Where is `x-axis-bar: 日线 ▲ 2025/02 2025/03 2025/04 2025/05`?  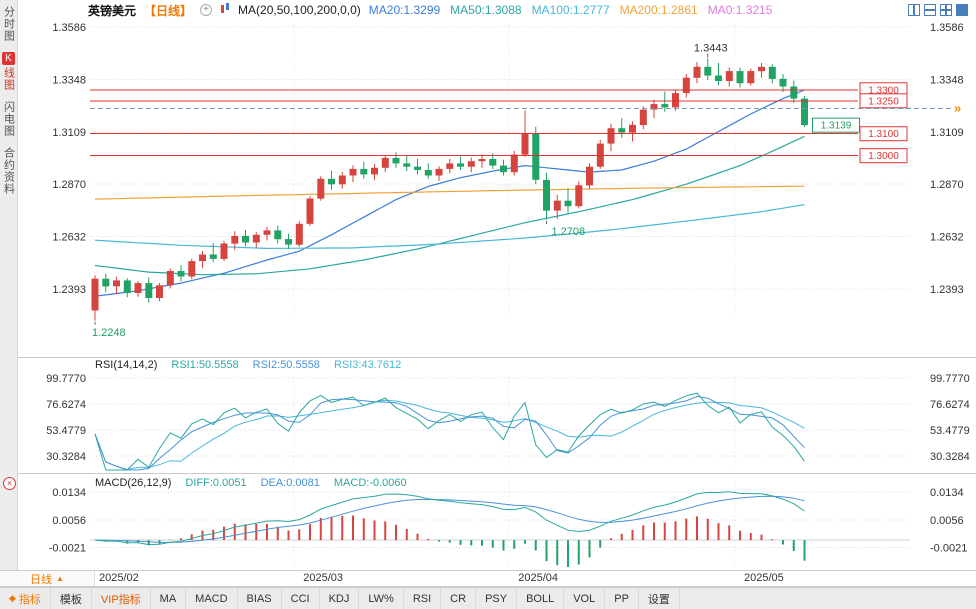 x-axis-bar: 日线 ▲ 2025/02 2025/03 2025/04 2025/05 is located at coordinates (488, 578).